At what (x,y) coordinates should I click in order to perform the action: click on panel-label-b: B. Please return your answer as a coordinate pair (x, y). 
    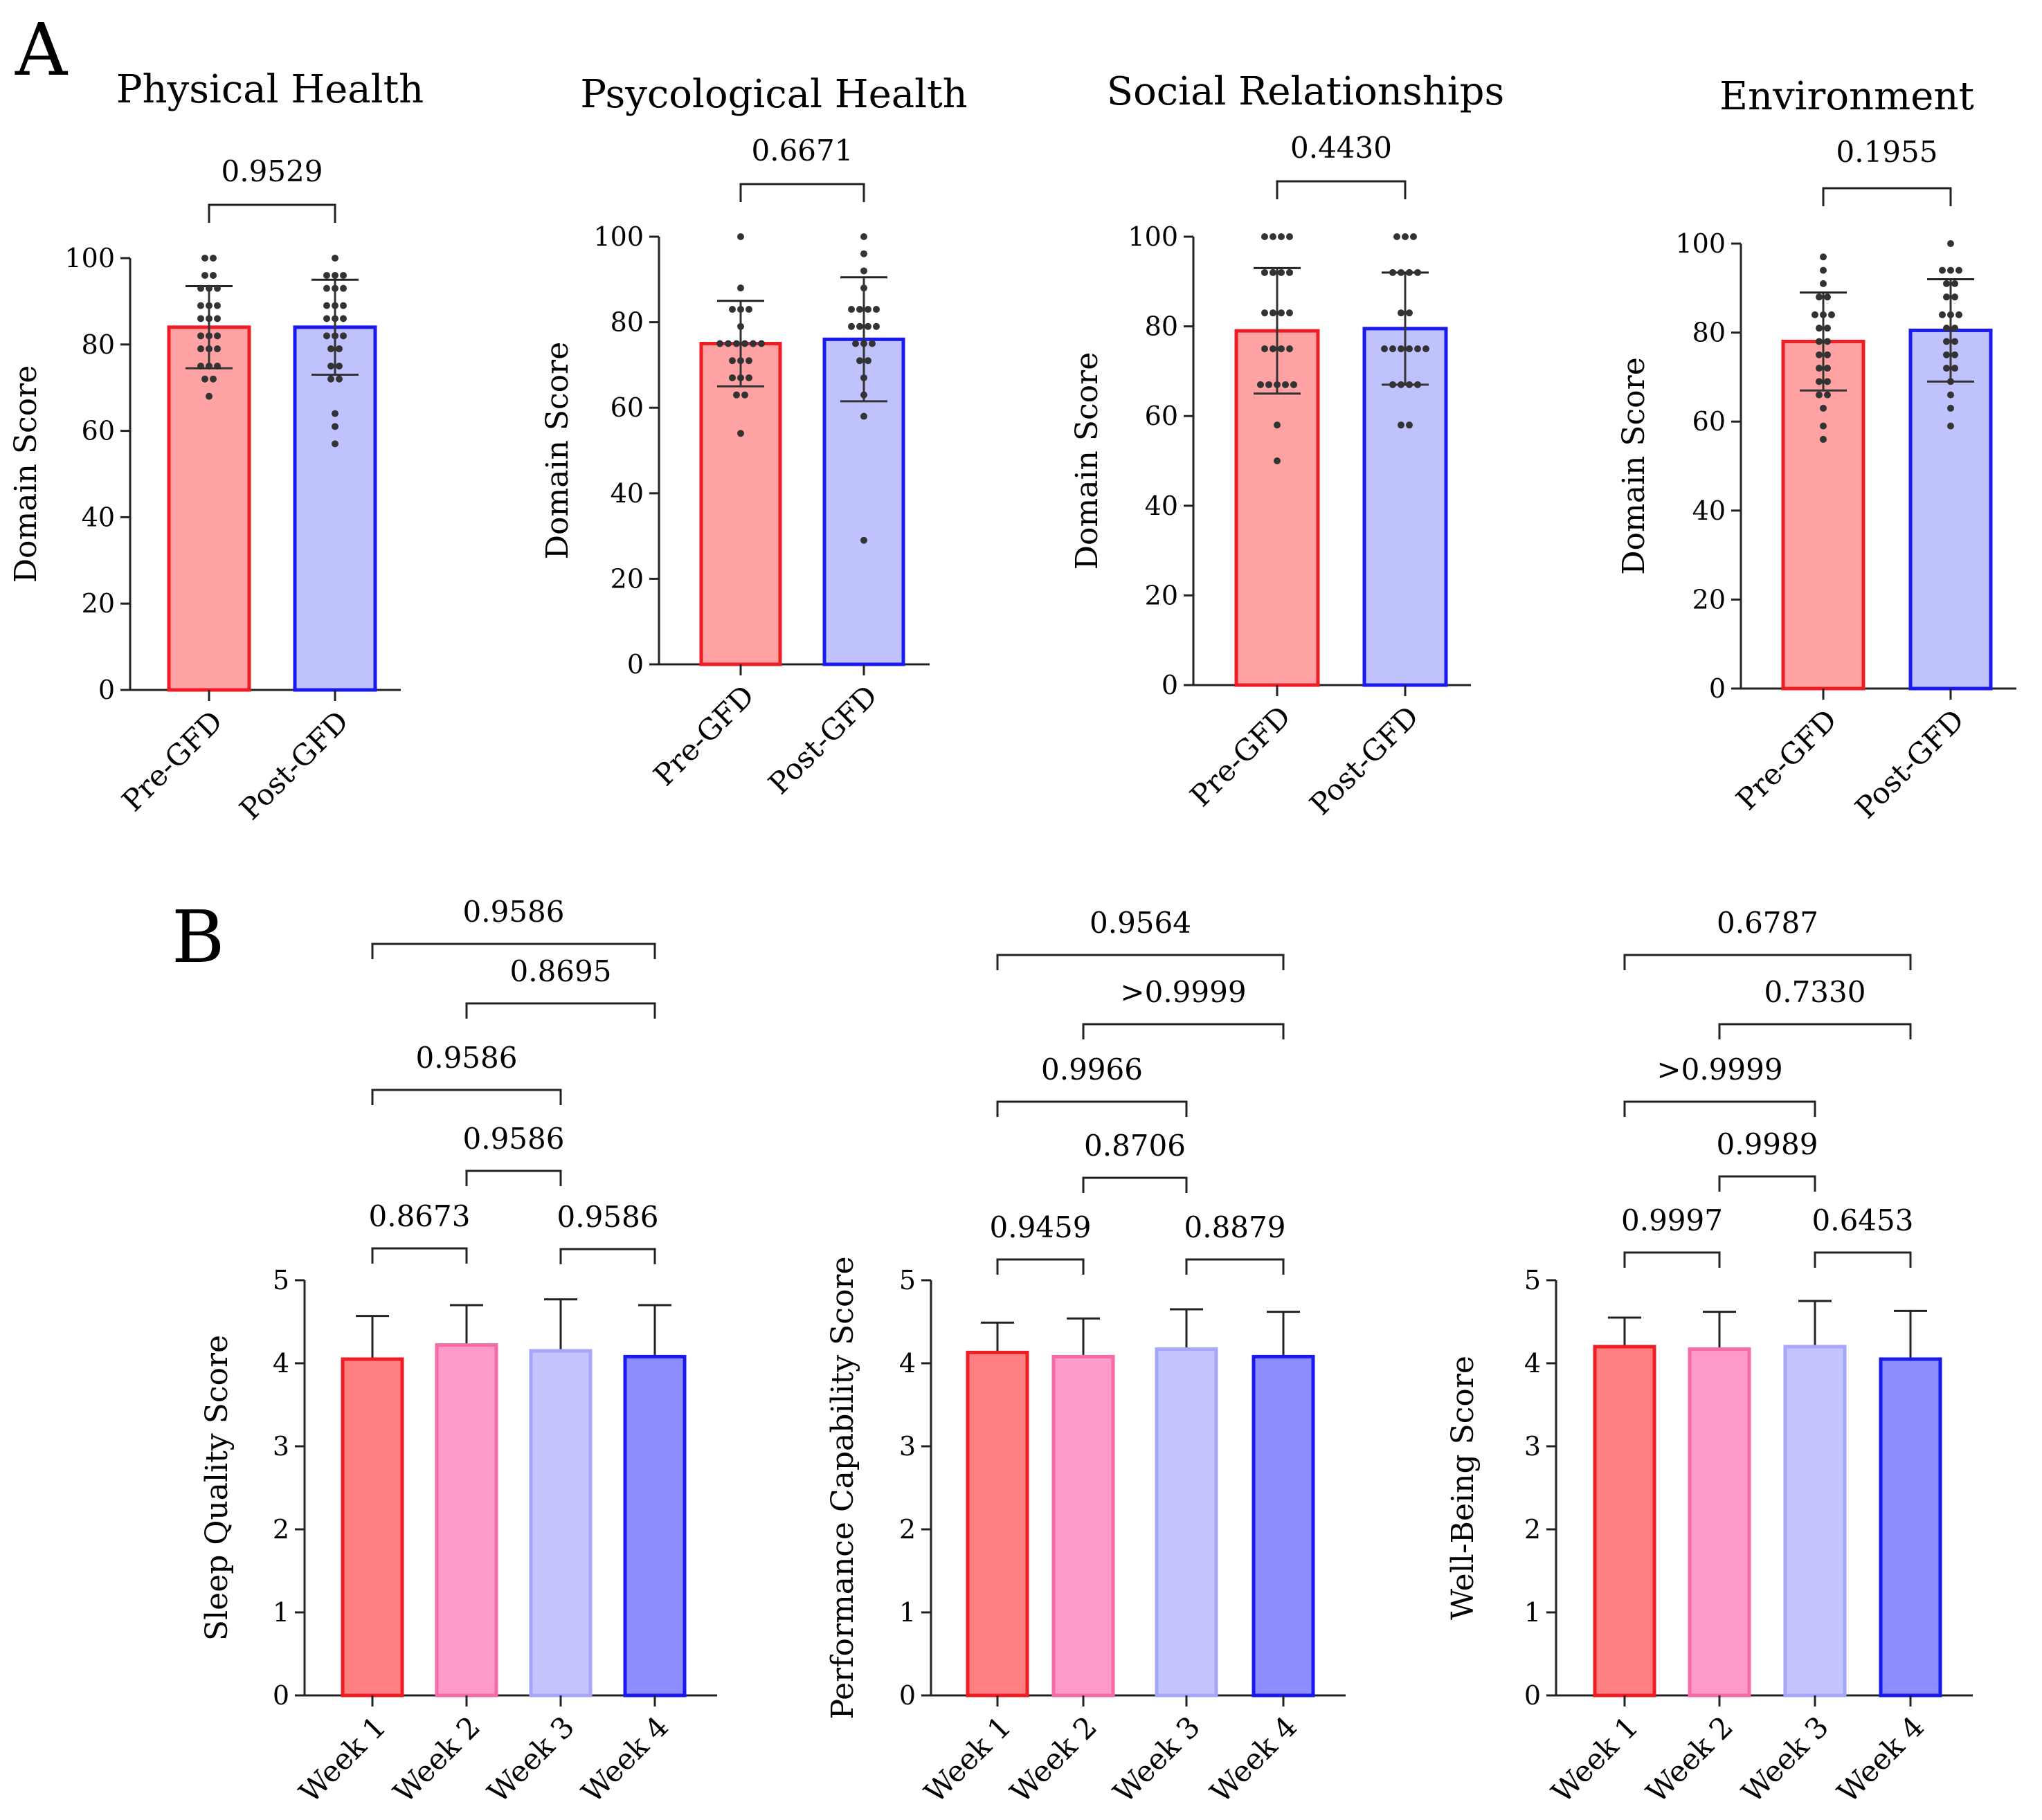
    Looking at the image, I should click on (198, 937).